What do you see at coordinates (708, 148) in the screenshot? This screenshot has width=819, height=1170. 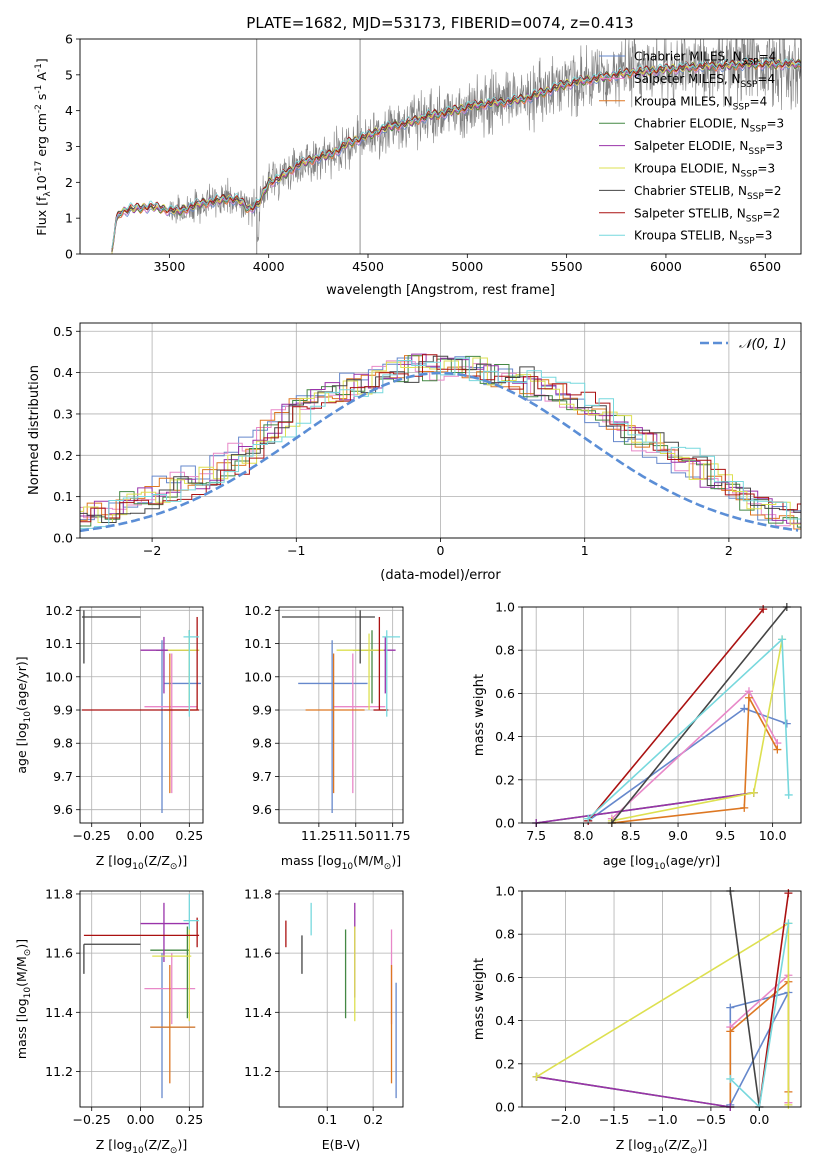 I see `legend-label: Salpeter ELODIE, NSSP=3` at bounding box center [708, 148].